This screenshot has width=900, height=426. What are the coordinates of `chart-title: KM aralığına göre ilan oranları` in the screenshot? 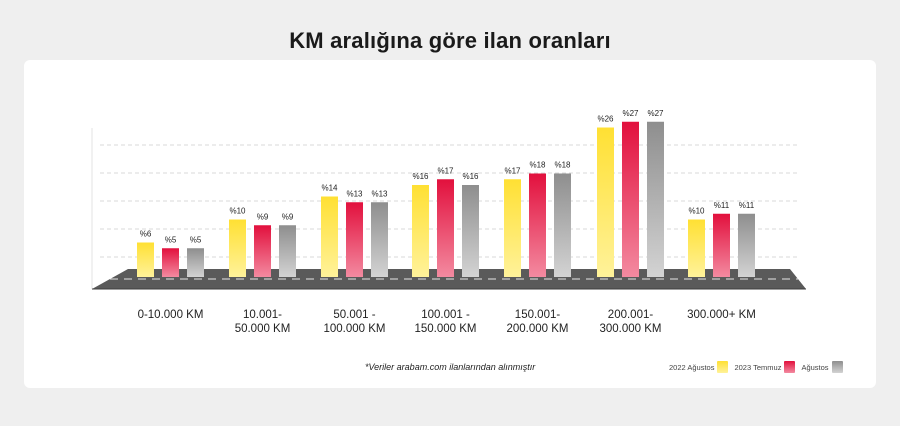 It's located at (450, 40).